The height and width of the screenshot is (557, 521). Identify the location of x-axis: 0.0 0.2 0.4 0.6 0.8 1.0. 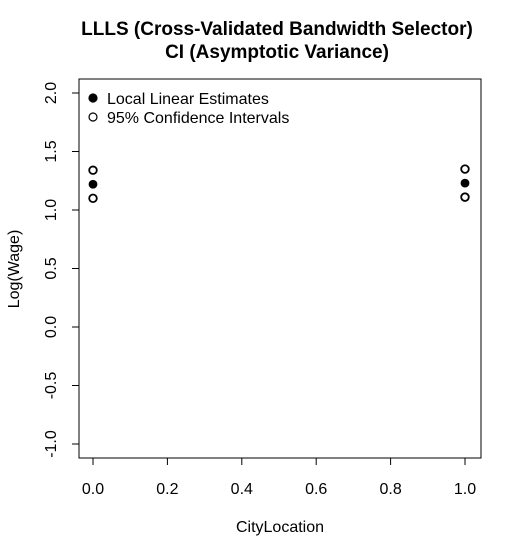
(279, 477).